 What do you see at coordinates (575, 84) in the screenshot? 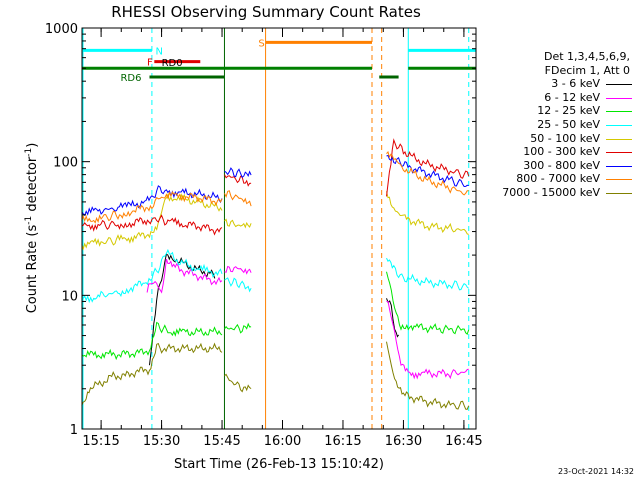
I see `legend-item-label: 3 - 6 keV` at bounding box center [575, 84].